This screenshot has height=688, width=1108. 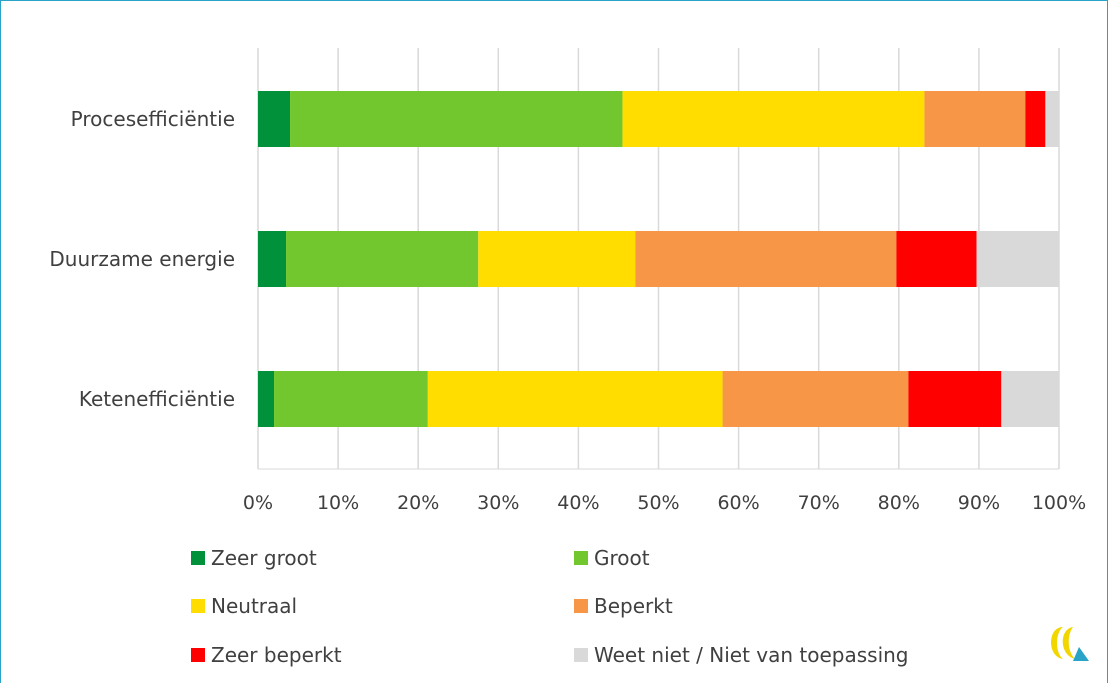 I want to click on x-tick-labels: 0% 10% 20% 30% 40% 50% 60% 70% 80% 90% 100%, so click(x=664, y=503).